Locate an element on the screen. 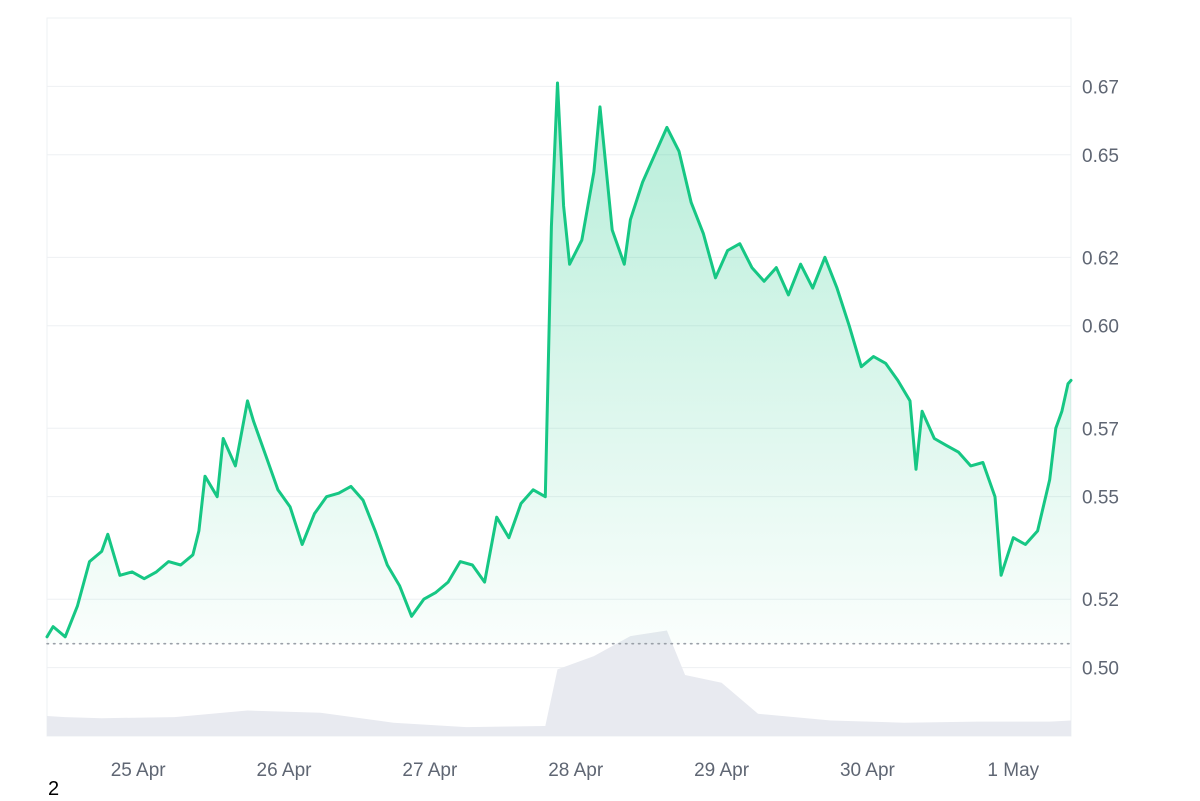 This screenshot has width=1200, height=801. y-tick-label-7: 0.67 is located at coordinates (1100, 87).